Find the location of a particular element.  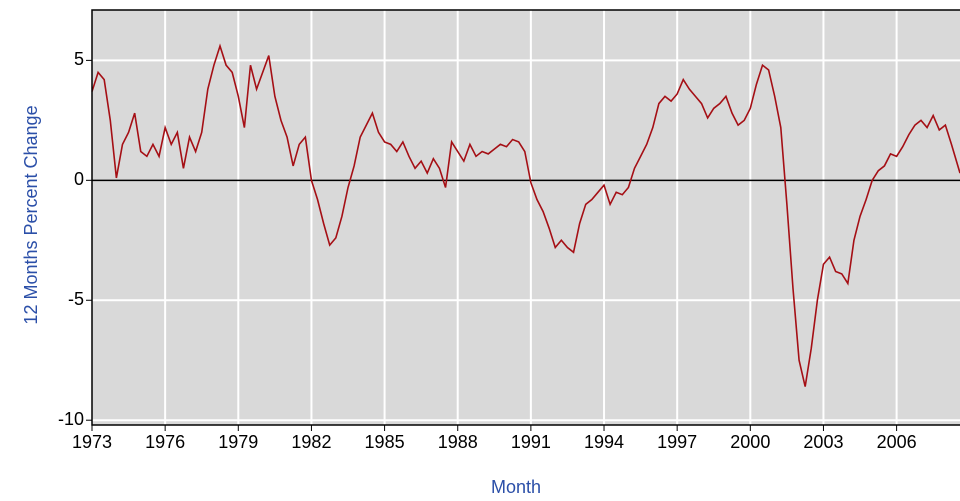

x-tick-label: 1985 is located at coordinates (385, 442).